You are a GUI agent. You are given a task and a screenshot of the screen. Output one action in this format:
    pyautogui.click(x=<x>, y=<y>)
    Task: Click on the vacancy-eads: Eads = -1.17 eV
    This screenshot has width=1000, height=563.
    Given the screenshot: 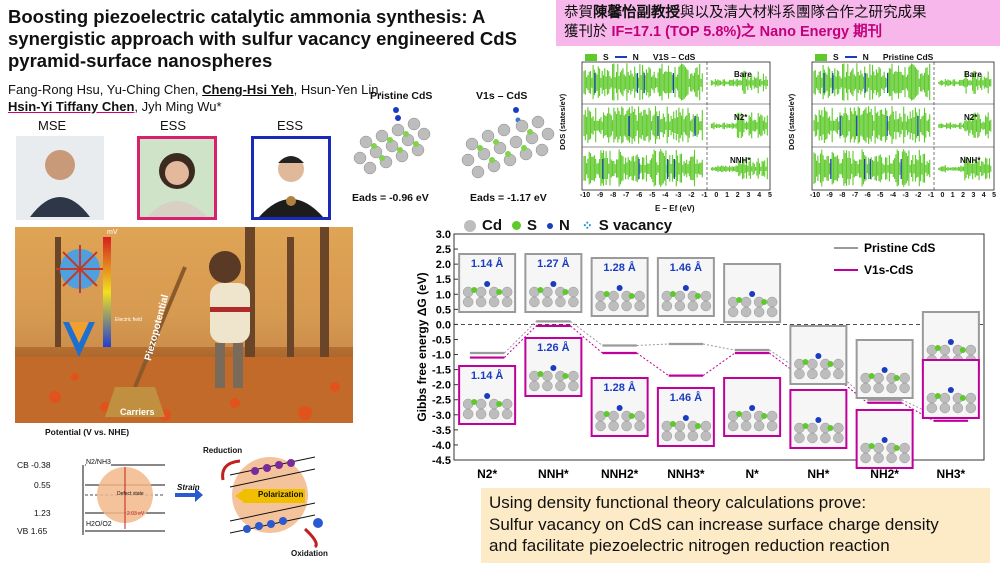 What is the action you would take?
    pyautogui.click(x=508, y=198)
    